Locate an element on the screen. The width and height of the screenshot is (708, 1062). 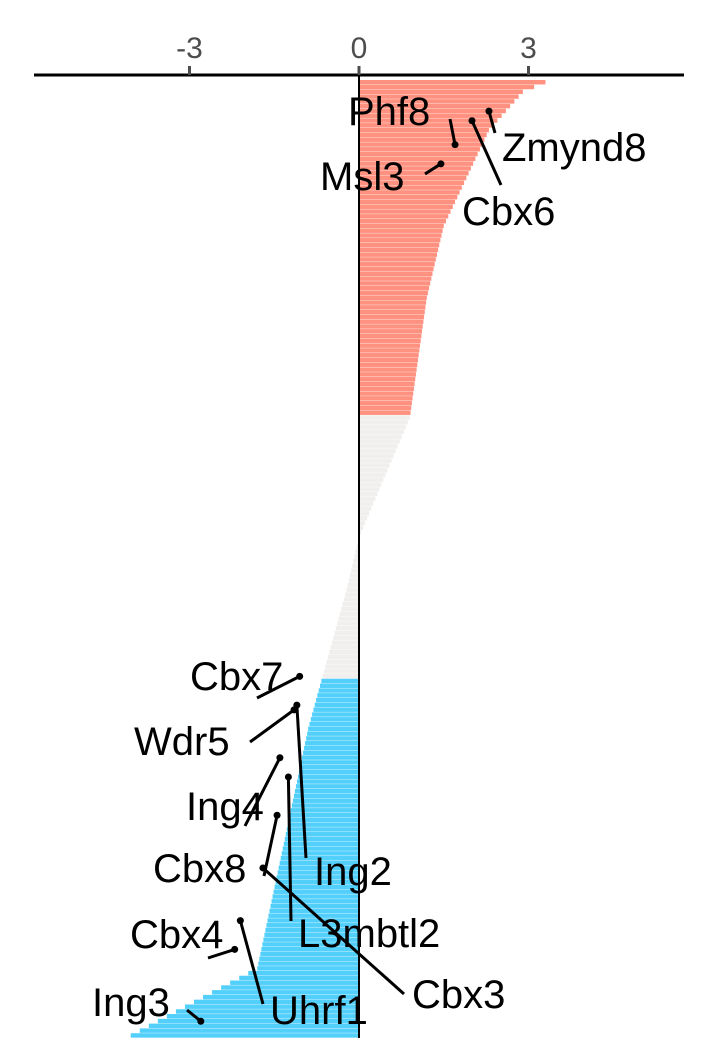
x-tick-label: 3 is located at coordinates (528, 48).